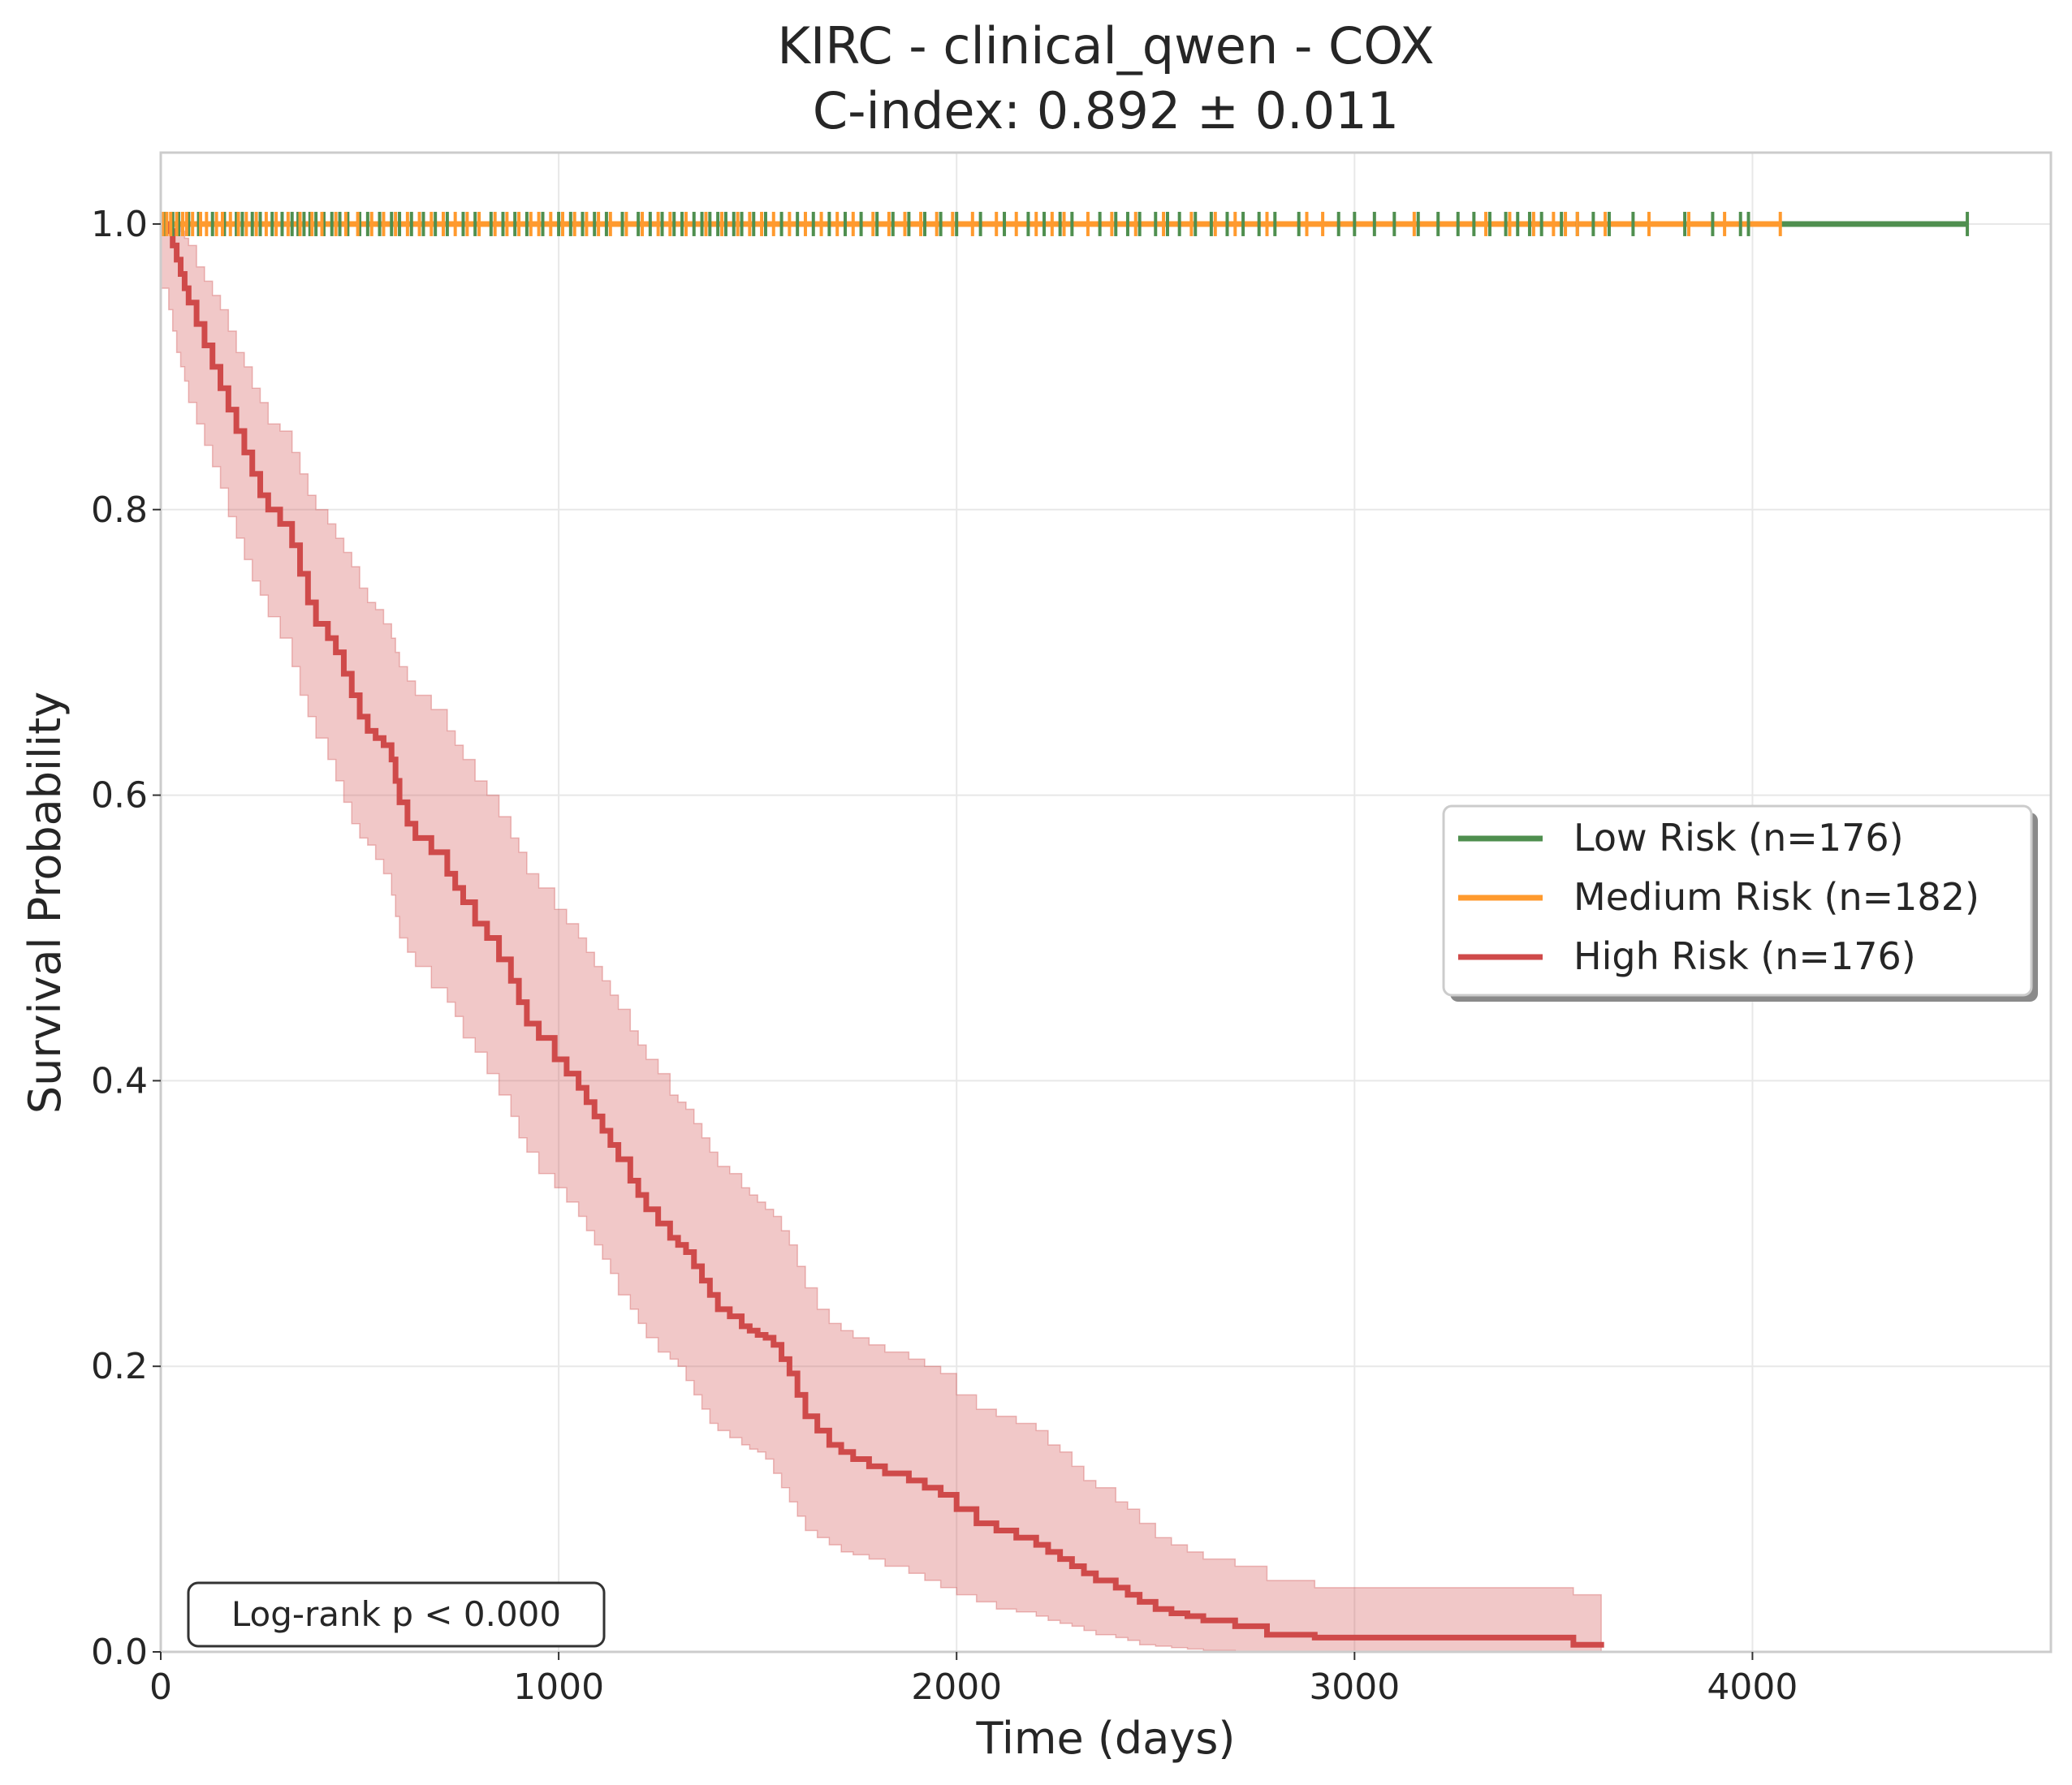  I want to click on y-tick-label: 0.2, so click(119, 1366).